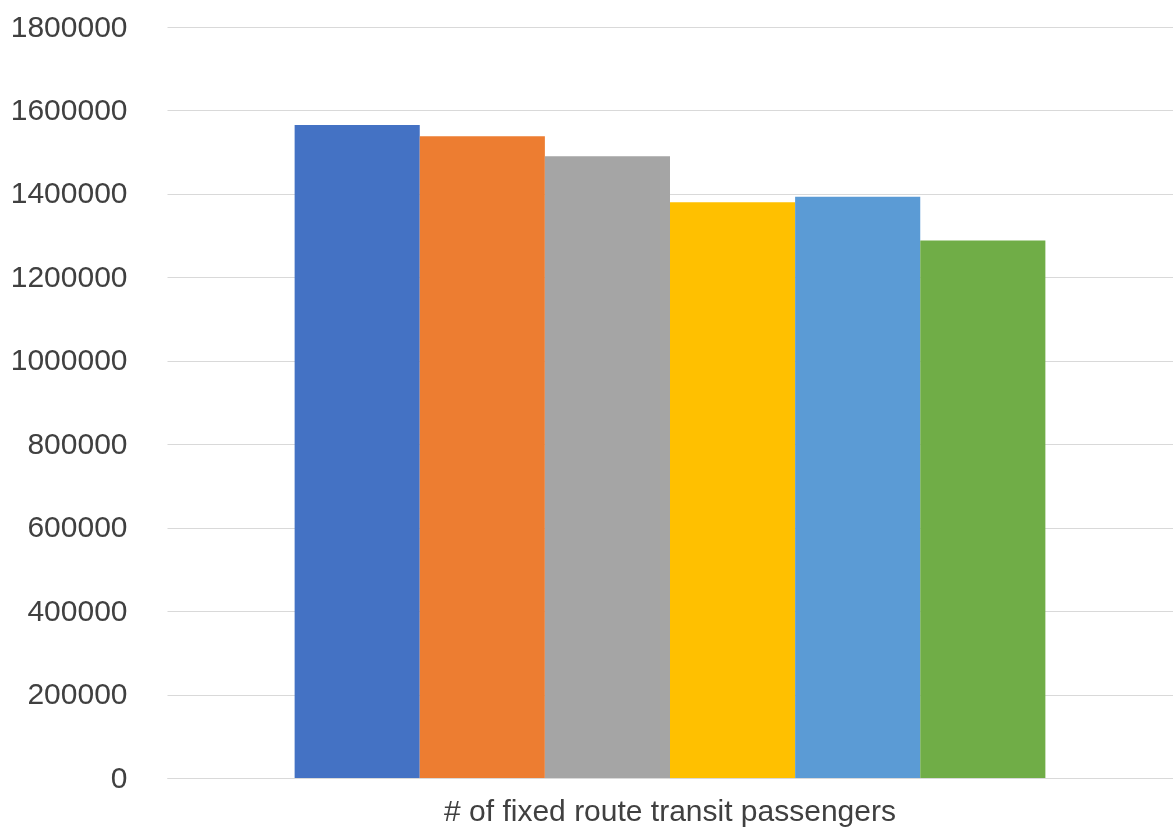 The height and width of the screenshot is (836, 1173). What do you see at coordinates (69, 109) in the screenshot?
I see `y-tick-label: 1600000` at bounding box center [69, 109].